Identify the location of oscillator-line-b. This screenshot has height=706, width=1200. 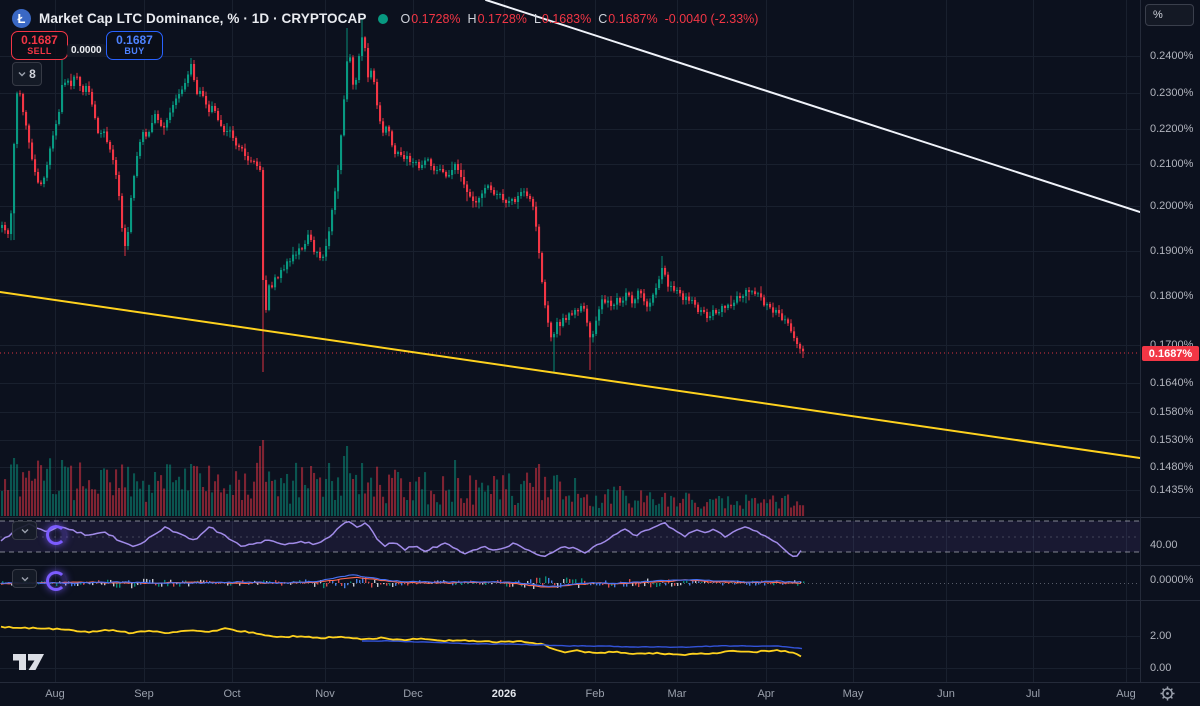
(401, 580).